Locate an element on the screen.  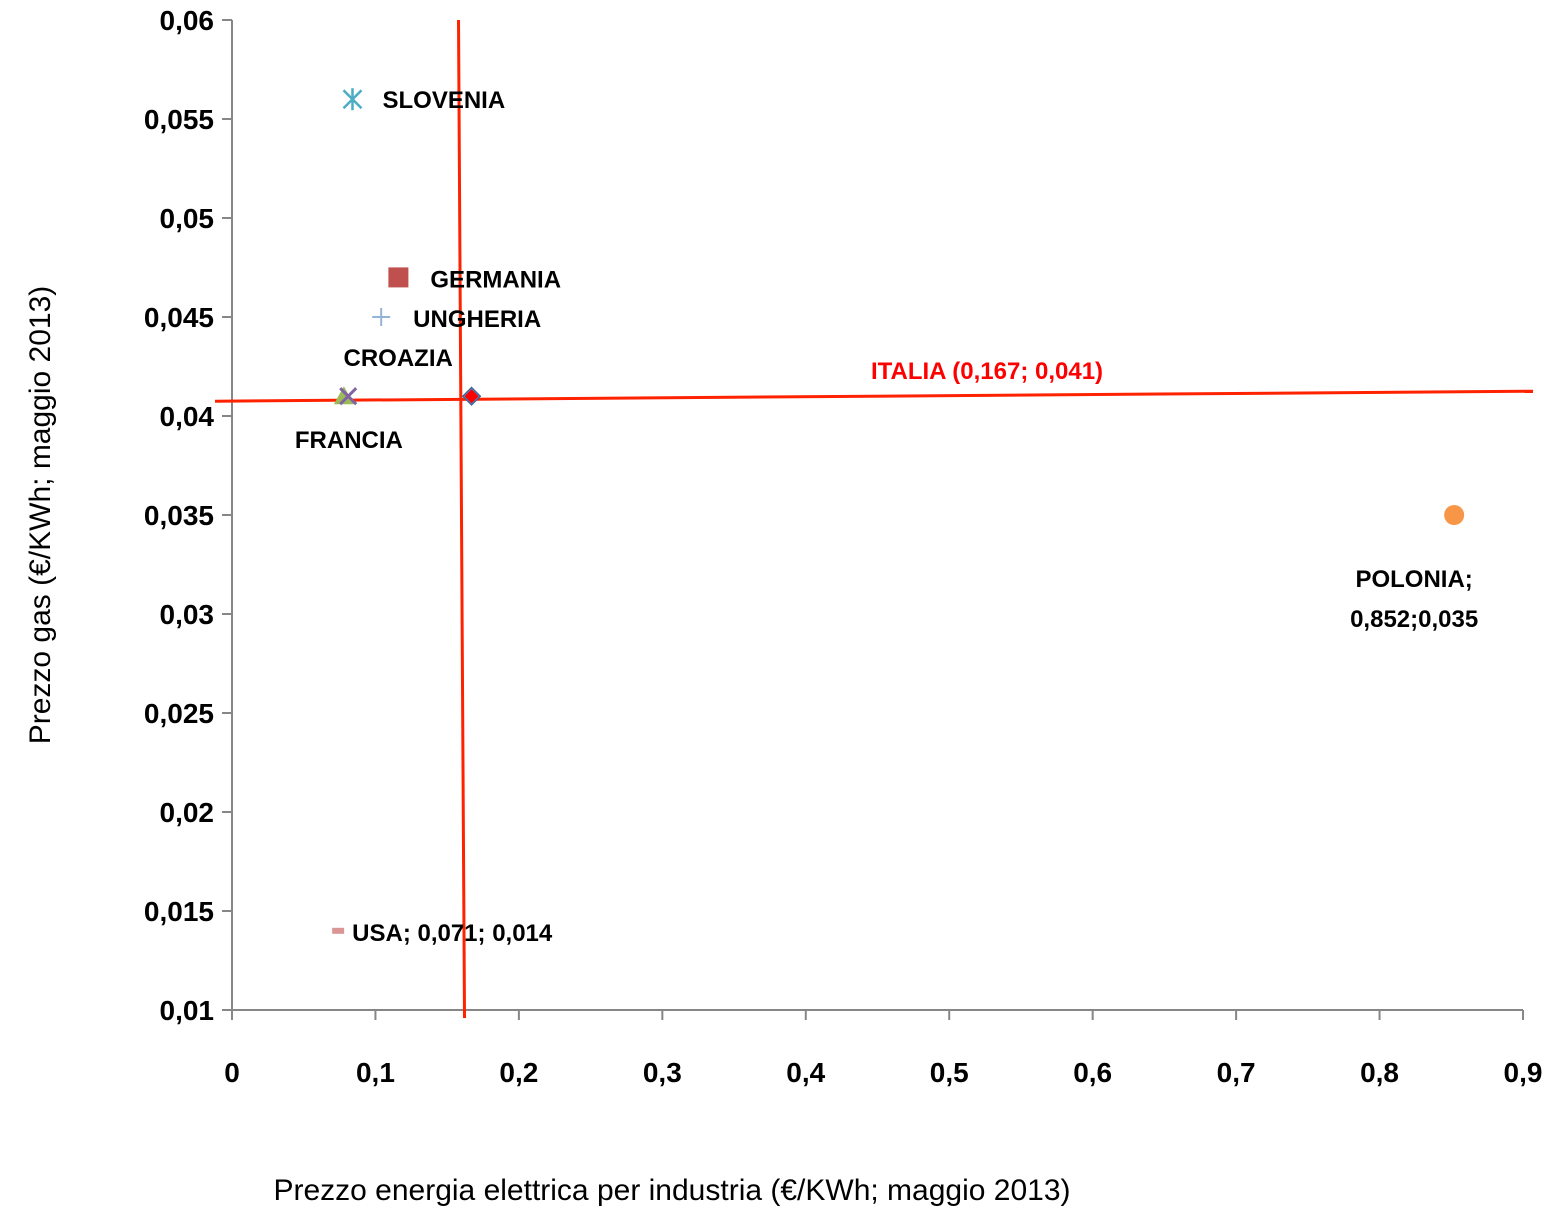
label-line: 0,852;0,035 is located at coordinates (1414, 619).